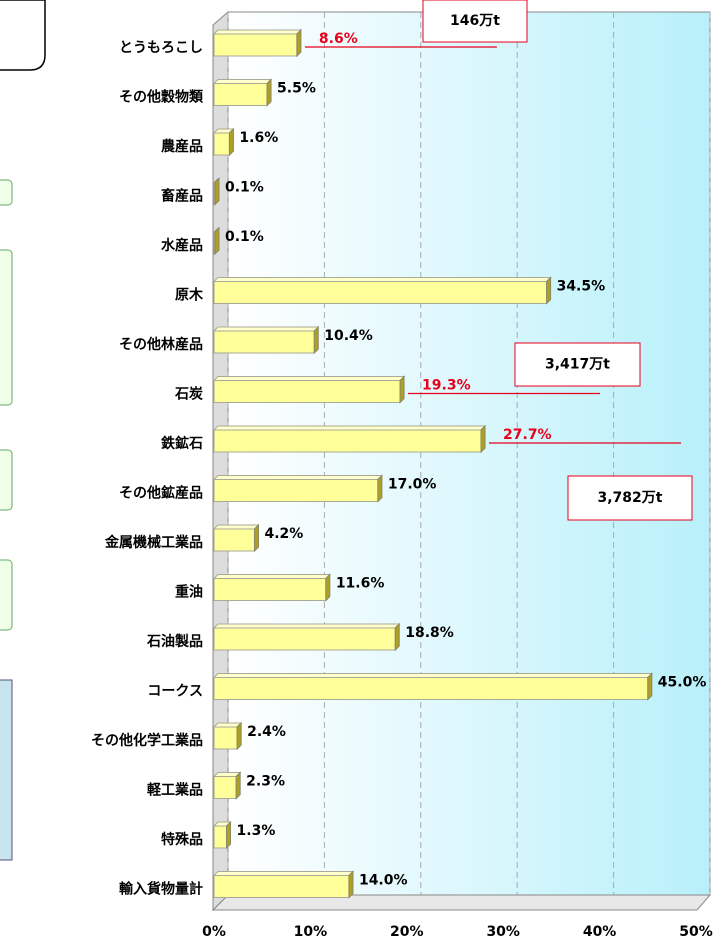 This screenshot has width=727, height=947. Describe the element at coordinates (682, 683) in the screenshot. I see `value-label: 45.0%` at that location.